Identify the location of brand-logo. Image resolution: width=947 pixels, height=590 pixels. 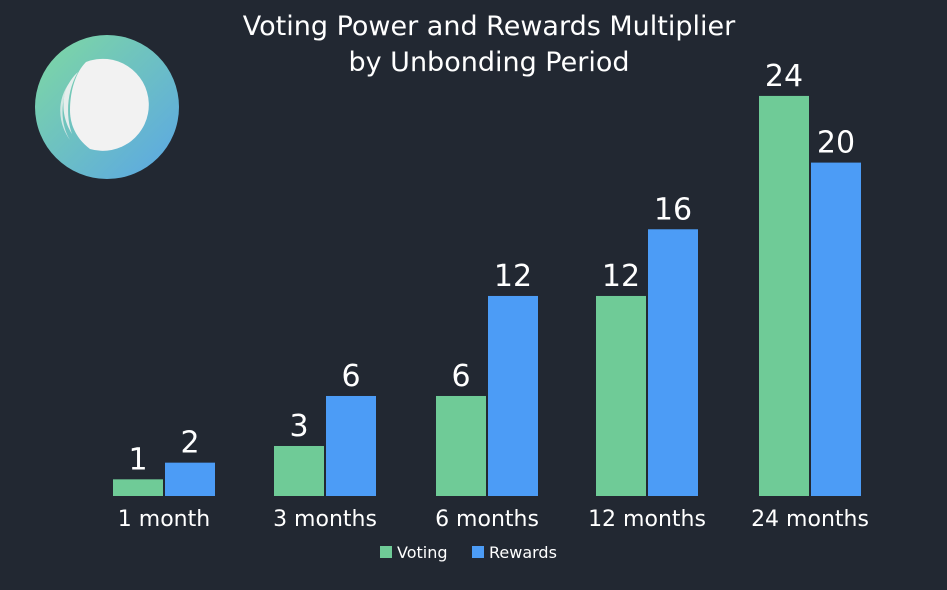
(107, 107).